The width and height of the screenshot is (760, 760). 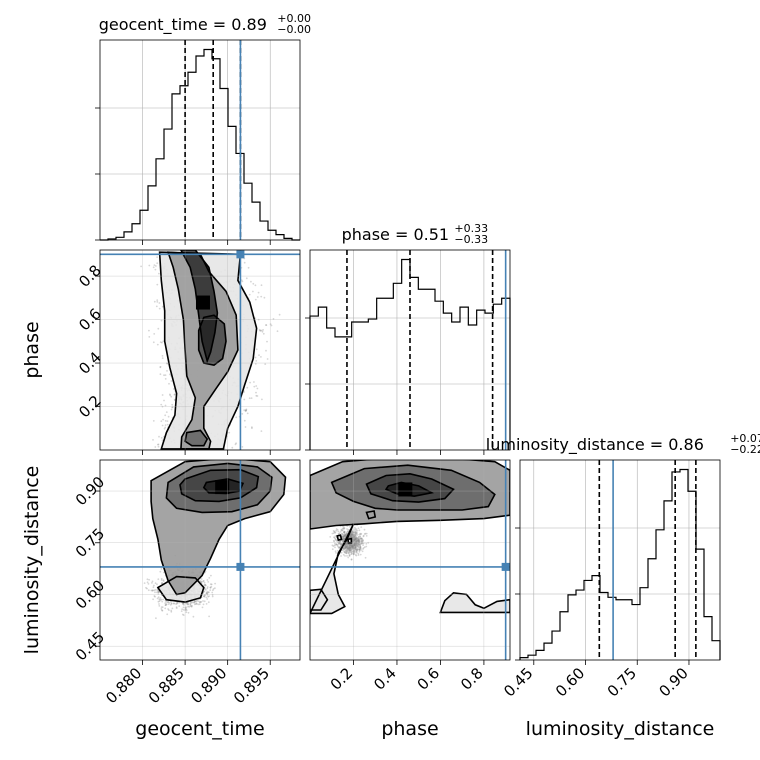 What do you see at coordinates (745, 449) in the screenshot?
I see `title-minus: −0.22` at bounding box center [745, 449].